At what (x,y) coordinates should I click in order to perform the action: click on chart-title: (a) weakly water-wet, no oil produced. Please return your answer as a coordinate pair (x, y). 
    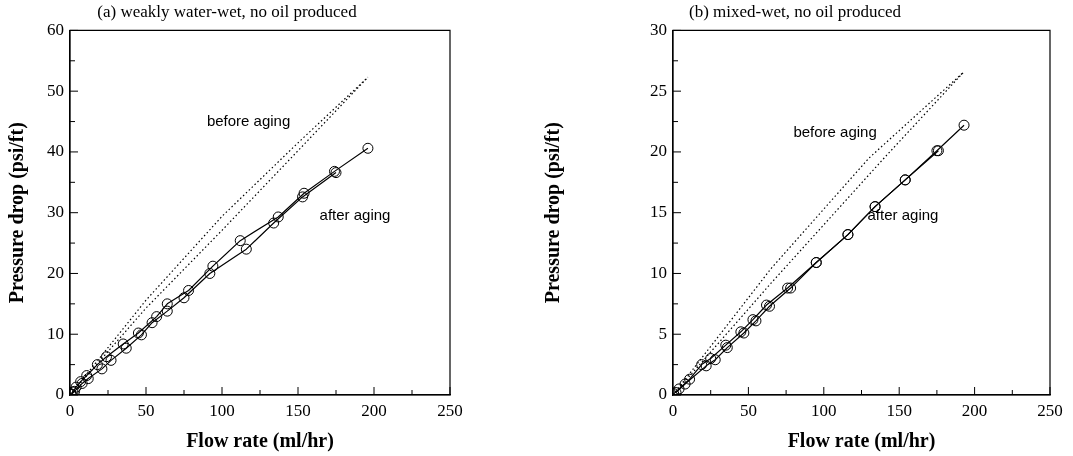
    Looking at the image, I should click on (227, 11).